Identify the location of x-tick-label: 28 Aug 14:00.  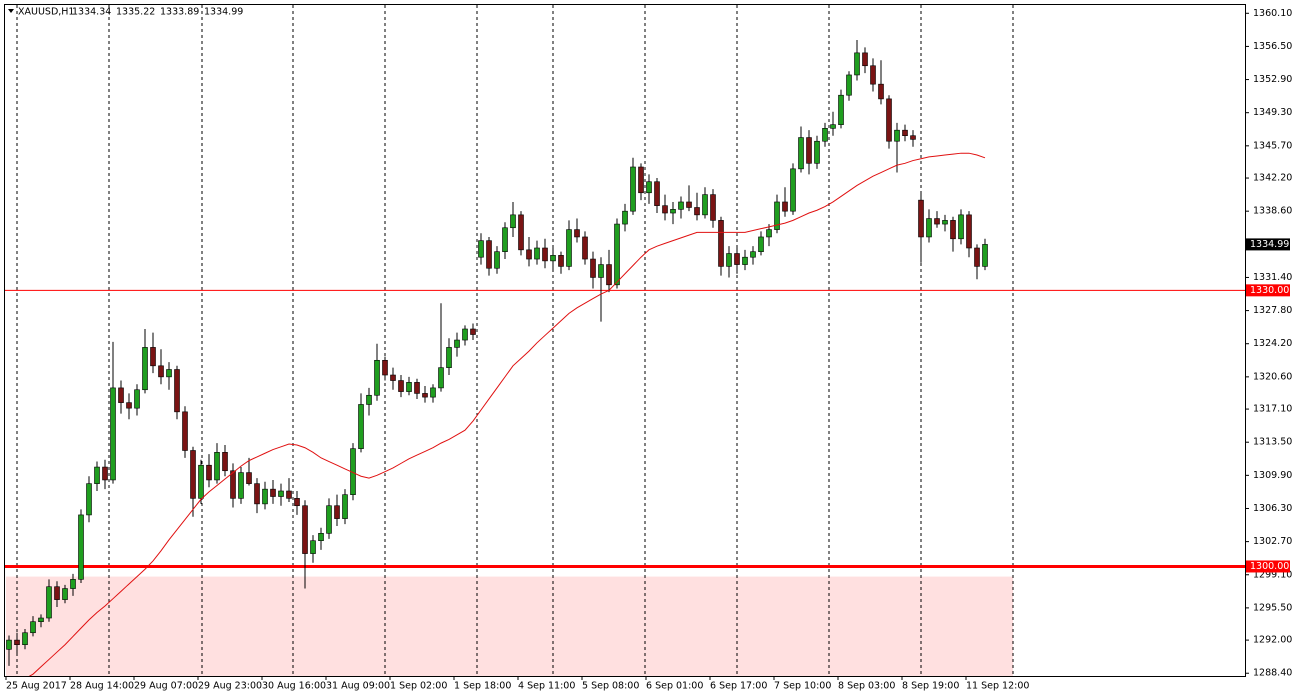
(102, 686).